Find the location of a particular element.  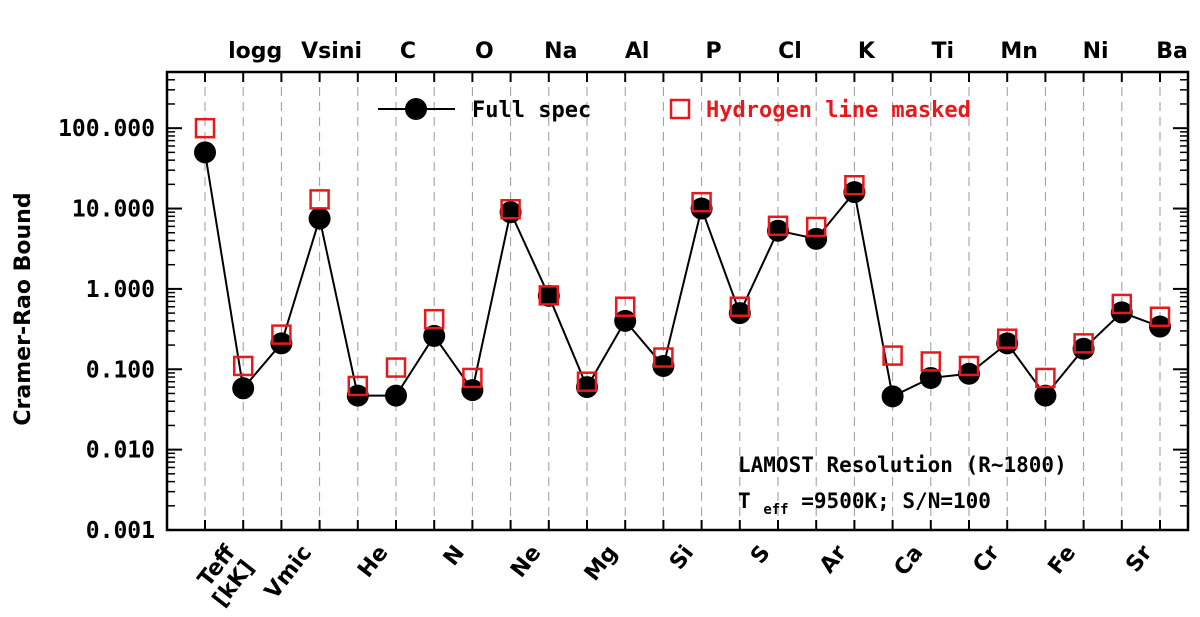

top-label-c: C is located at coordinates (408, 51).